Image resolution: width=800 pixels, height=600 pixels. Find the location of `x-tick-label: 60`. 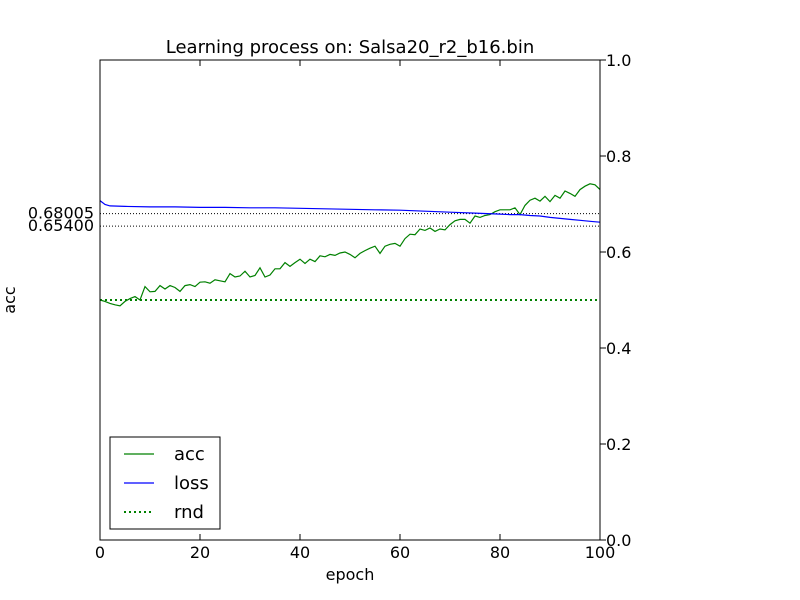

x-tick-label: 60 is located at coordinates (400, 552).